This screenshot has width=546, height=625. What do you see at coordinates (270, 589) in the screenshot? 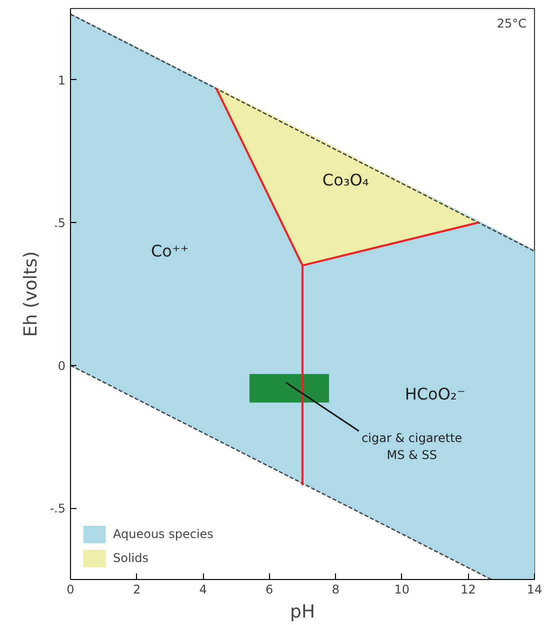
I see `x-tick-label: 6` at bounding box center [270, 589].